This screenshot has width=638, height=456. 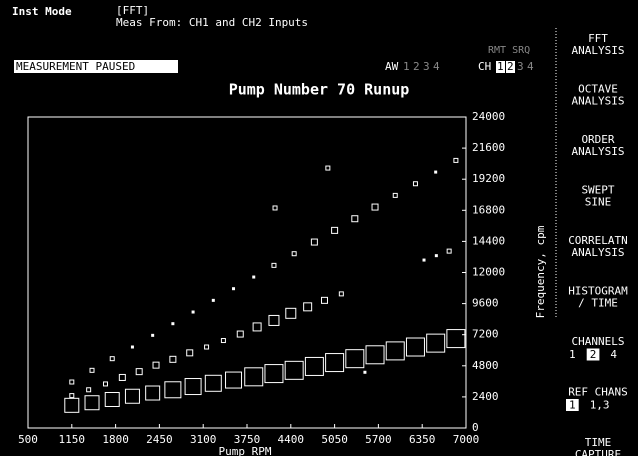 I want to click on x-tick-label: 1800, so click(x=115, y=439).